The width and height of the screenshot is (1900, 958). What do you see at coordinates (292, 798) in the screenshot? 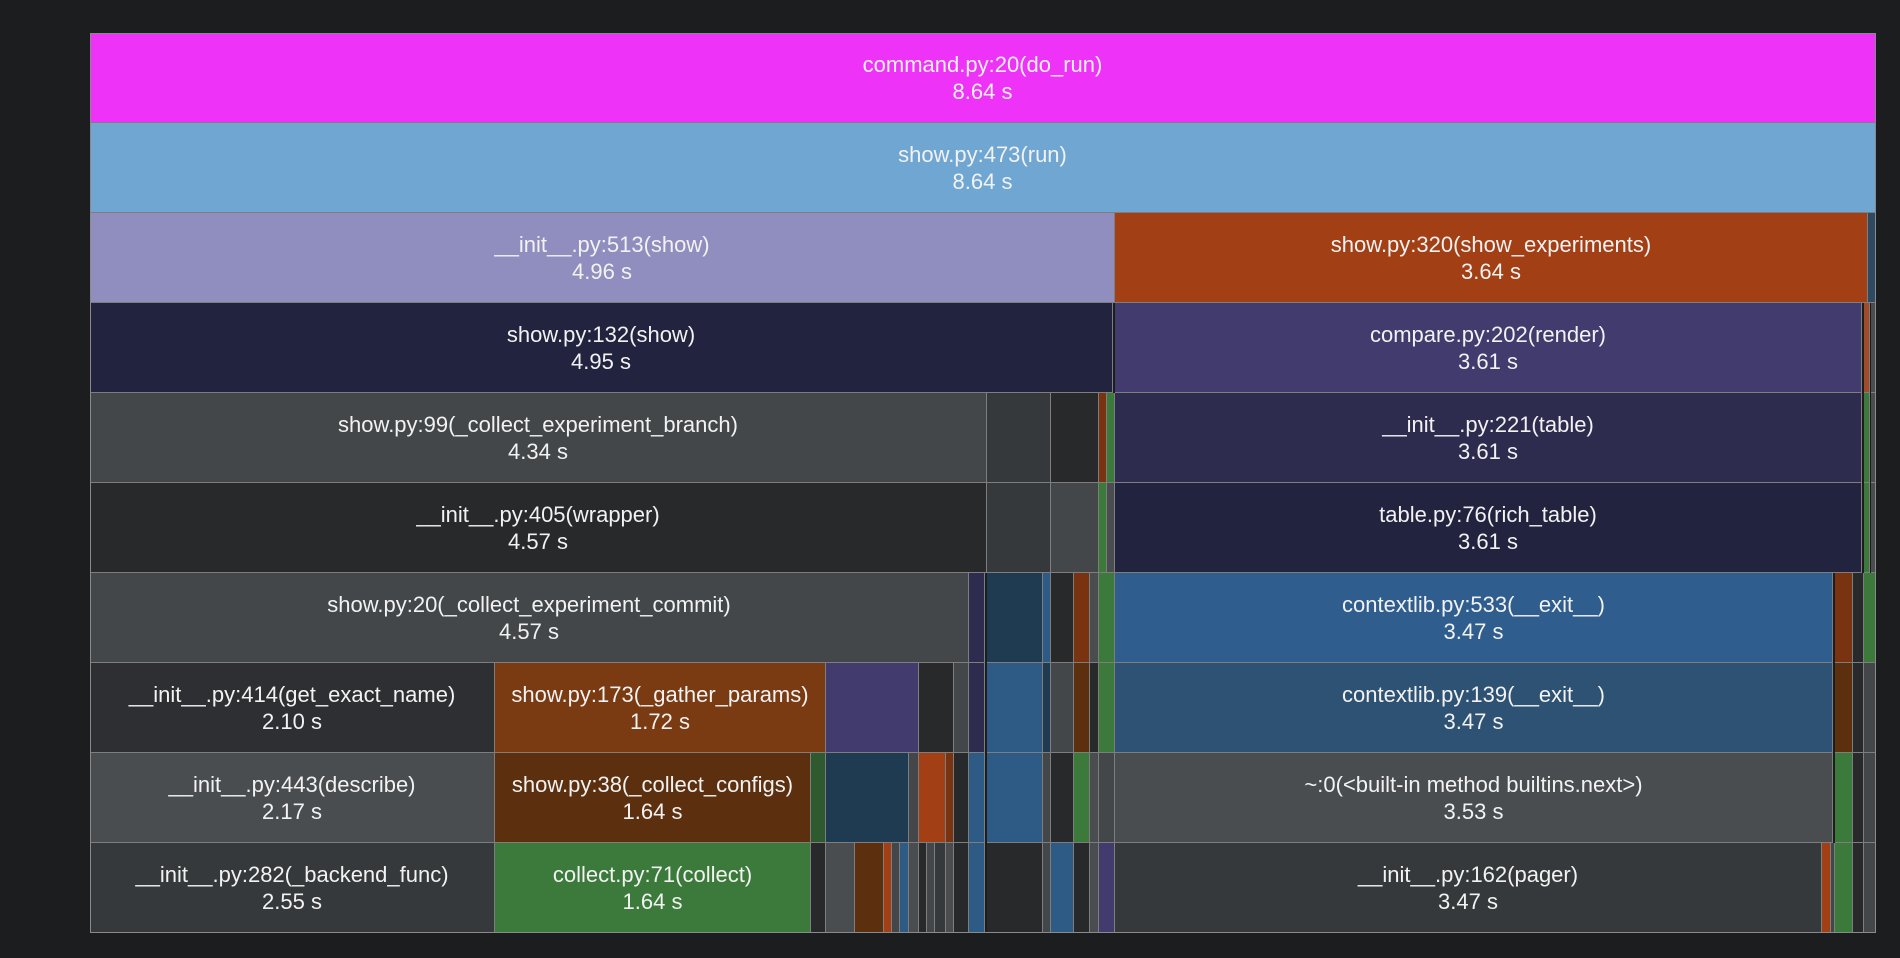
I see `flame-frame: __init__.py:443(describe) 2.17 s` at bounding box center [292, 798].